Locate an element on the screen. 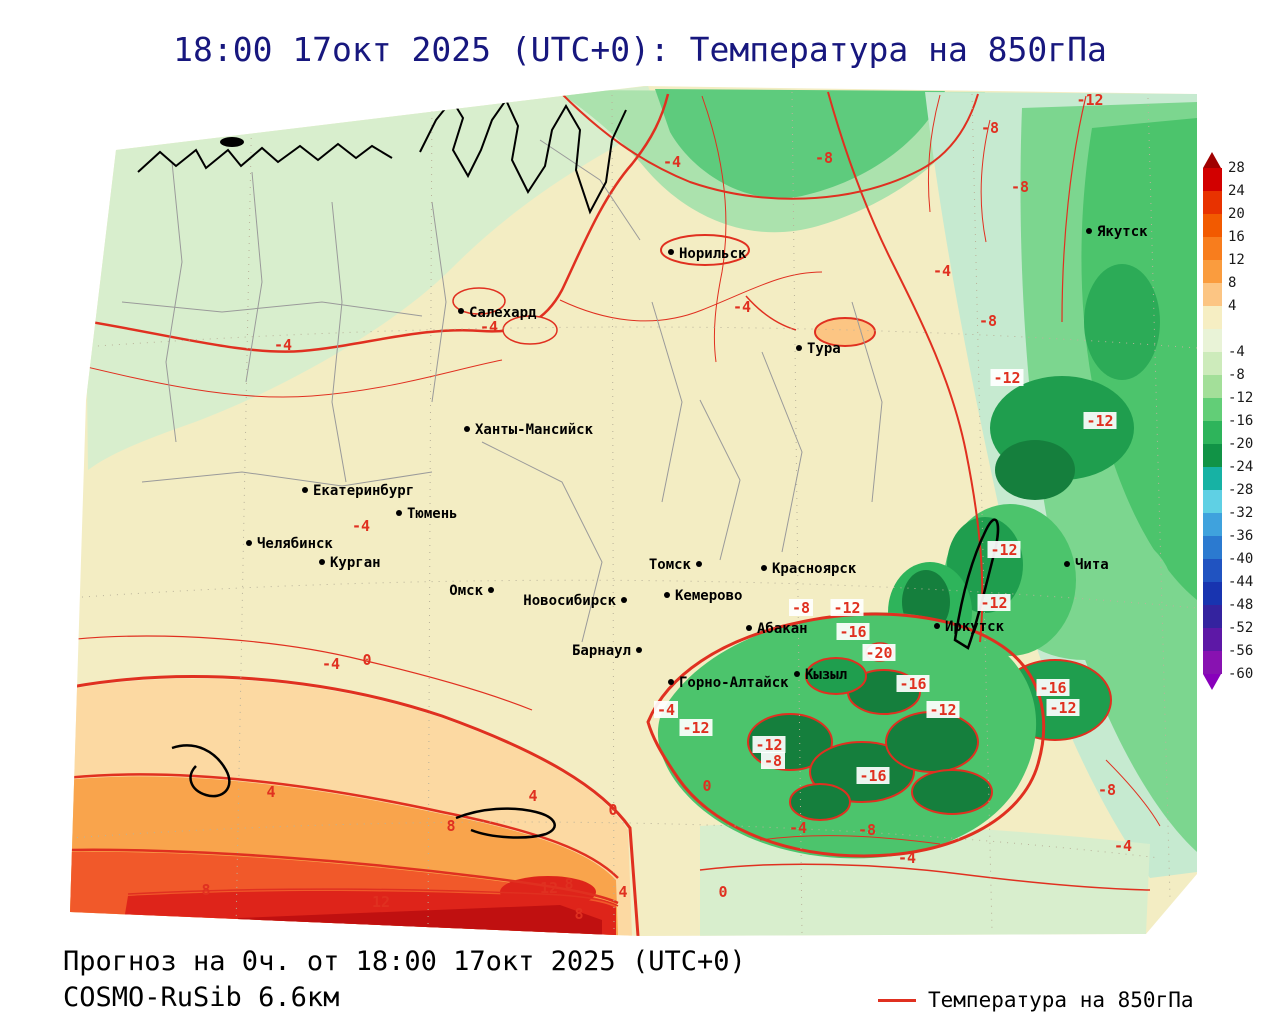 This screenshot has width=1280, height=1024. colorbar-label: 4 is located at coordinates (1232, 306).